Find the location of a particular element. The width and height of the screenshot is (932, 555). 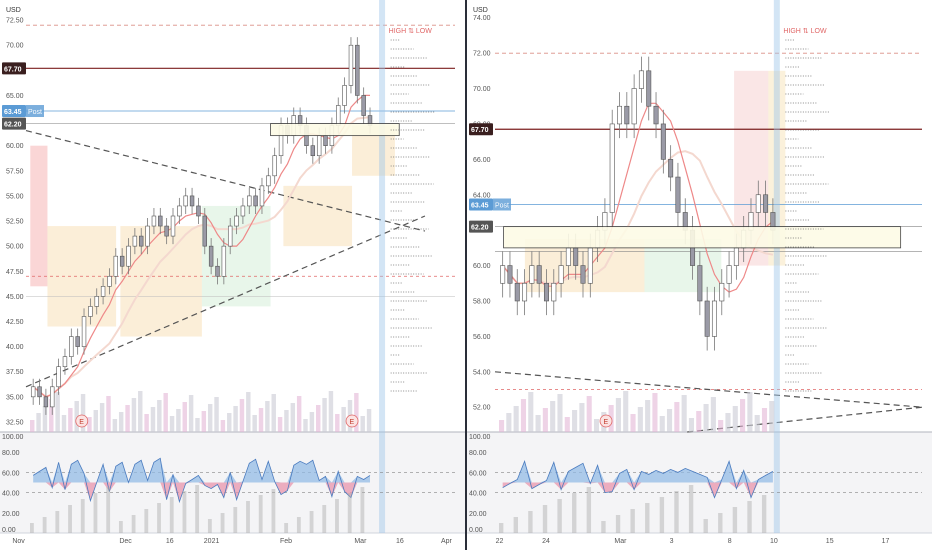

earnings-marker-label: E is located at coordinates (606, 422).